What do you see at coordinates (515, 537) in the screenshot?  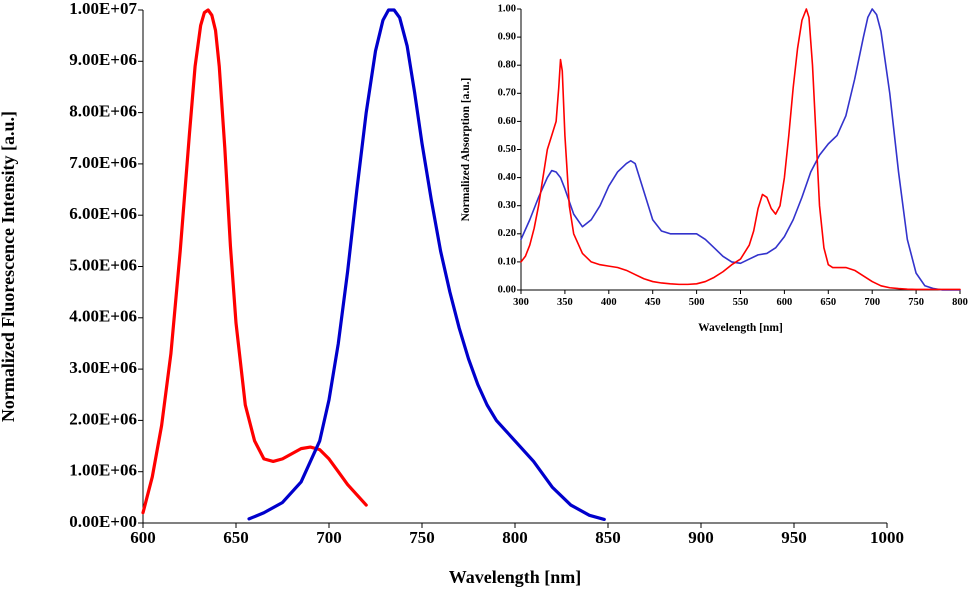 I see `main-x-tick-label: 800` at bounding box center [515, 537].